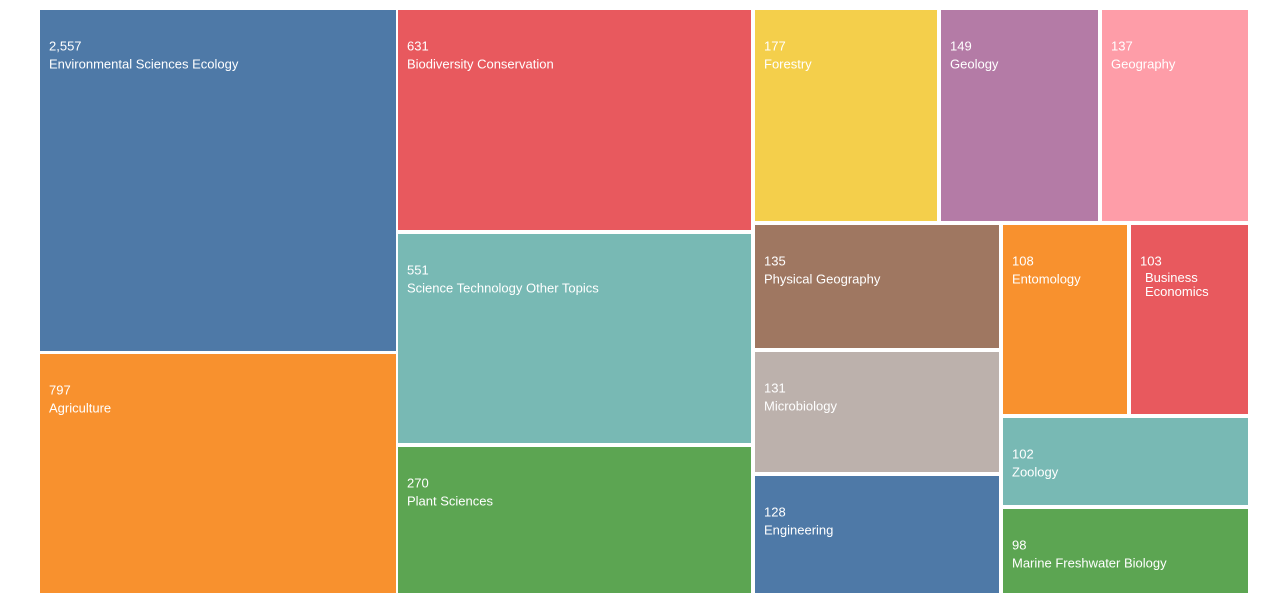  I want to click on tile-label: Physical Geography, so click(822, 278).